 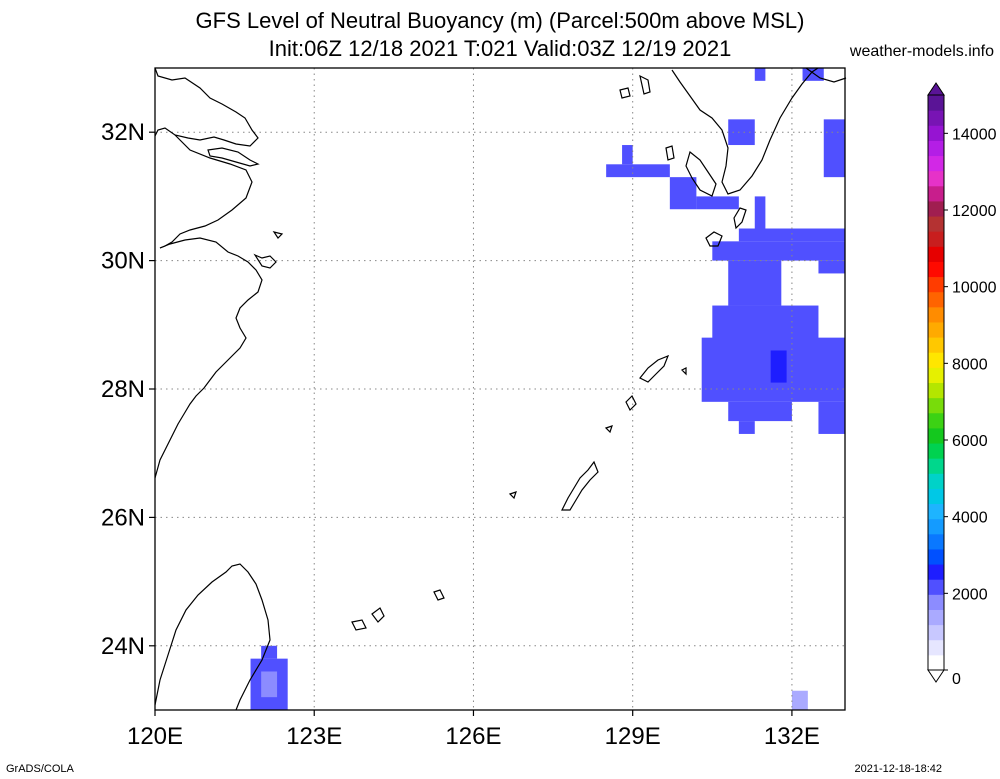 I want to click on colorbar-arrow-bottom, so click(x=936, y=676).